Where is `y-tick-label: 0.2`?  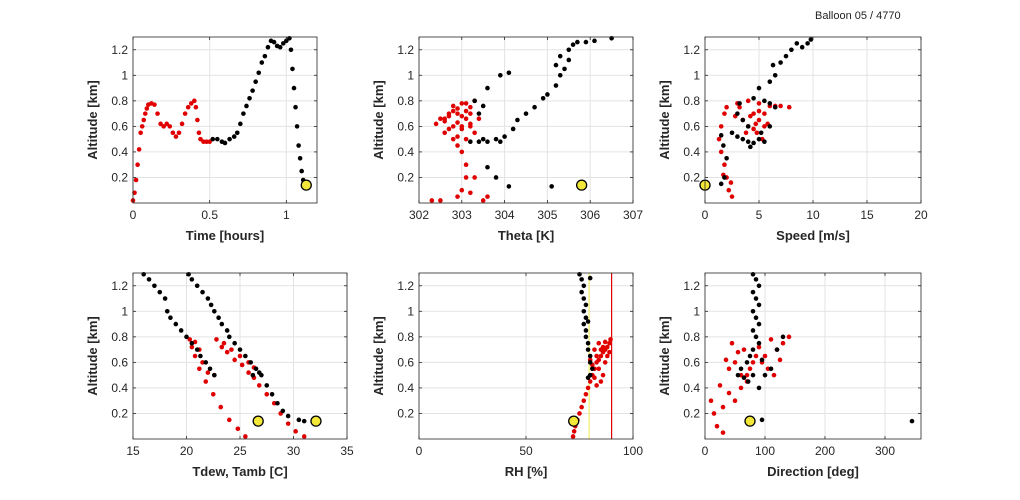 y-tick-label: 0.2 is located at coordinates (691, 177).